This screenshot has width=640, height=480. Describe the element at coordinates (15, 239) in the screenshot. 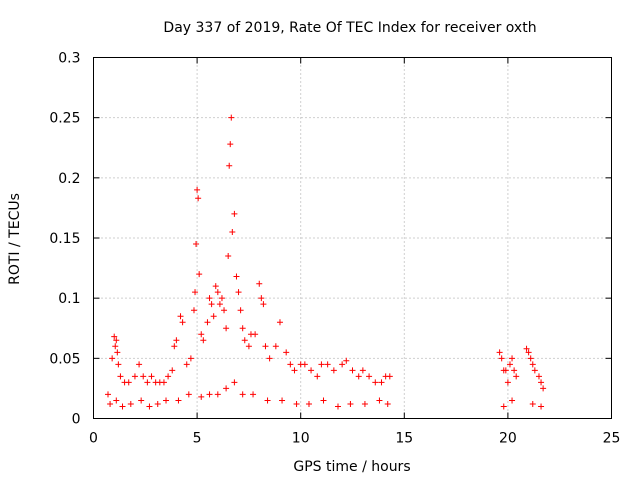

I see `y-axis-title: ROTI / TECUs` at that location.